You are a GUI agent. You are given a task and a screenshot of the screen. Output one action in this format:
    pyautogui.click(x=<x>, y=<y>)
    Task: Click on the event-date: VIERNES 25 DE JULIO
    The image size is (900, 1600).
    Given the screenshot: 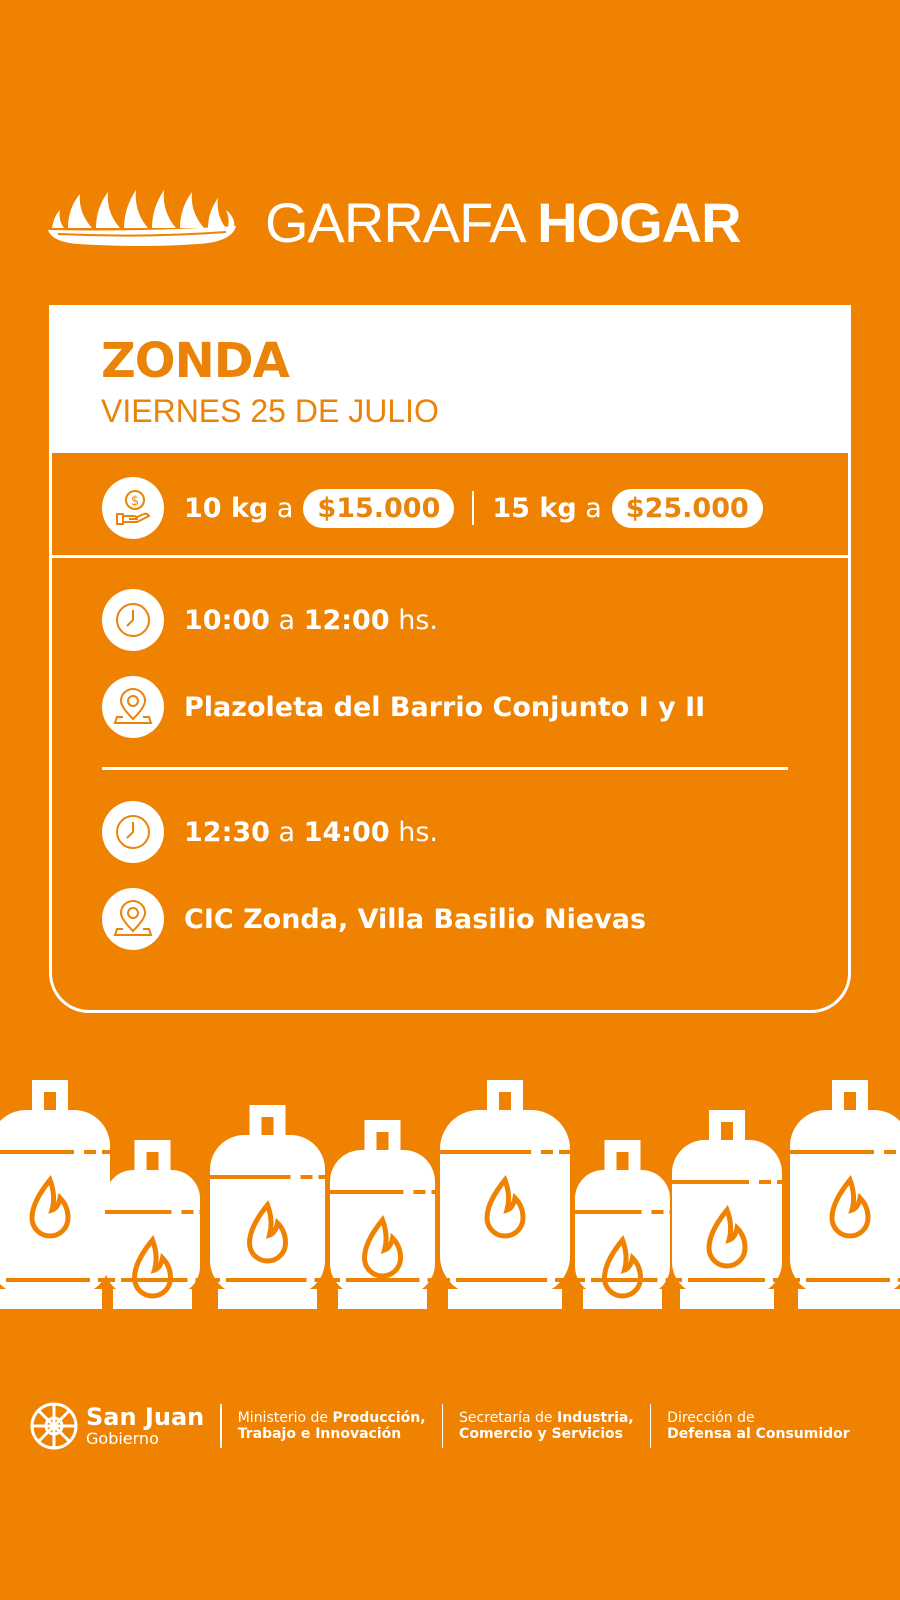 What is the action you would take?
    pyautogui.click(x=270, y=411)
    